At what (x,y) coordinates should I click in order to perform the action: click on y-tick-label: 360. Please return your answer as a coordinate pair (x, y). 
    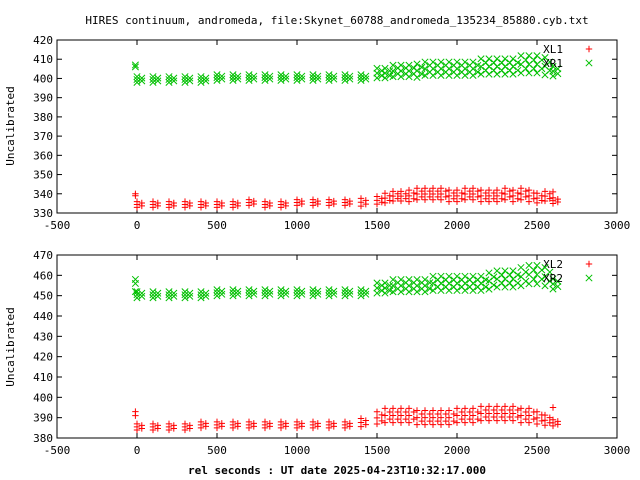
    Looking at the image, I should click on (43, 155).